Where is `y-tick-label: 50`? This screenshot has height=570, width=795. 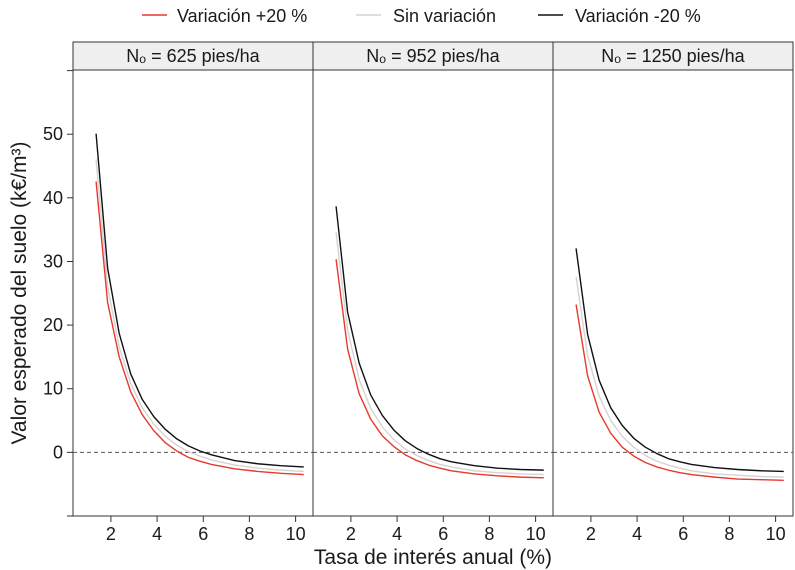
y-tick-label: 50 is located at coordinates (53, 134).